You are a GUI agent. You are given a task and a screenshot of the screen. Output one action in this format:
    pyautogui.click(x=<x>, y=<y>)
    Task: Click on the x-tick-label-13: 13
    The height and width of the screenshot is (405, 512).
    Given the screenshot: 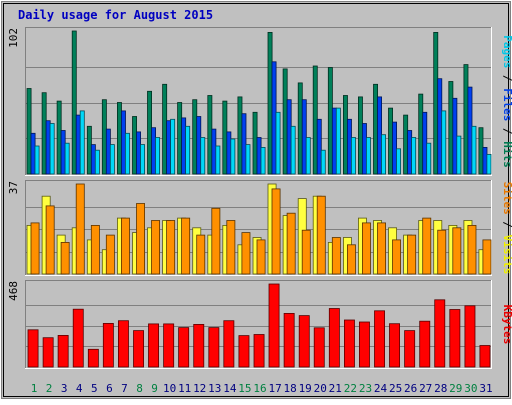 What is the action you would take?
    pyautogui.click(x=214, y=388)
    